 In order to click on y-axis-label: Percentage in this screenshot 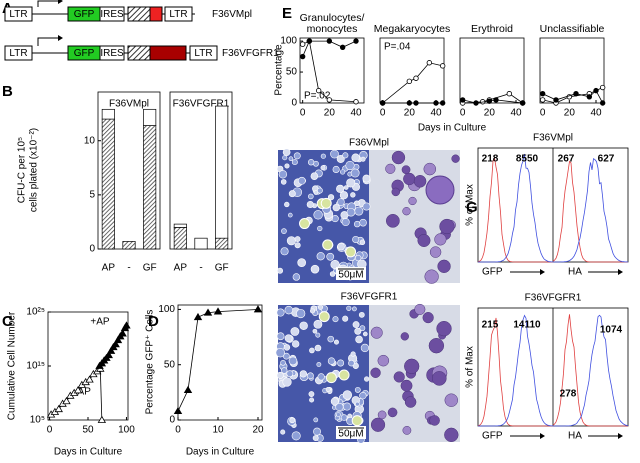, I will do `click(279, 70)`.